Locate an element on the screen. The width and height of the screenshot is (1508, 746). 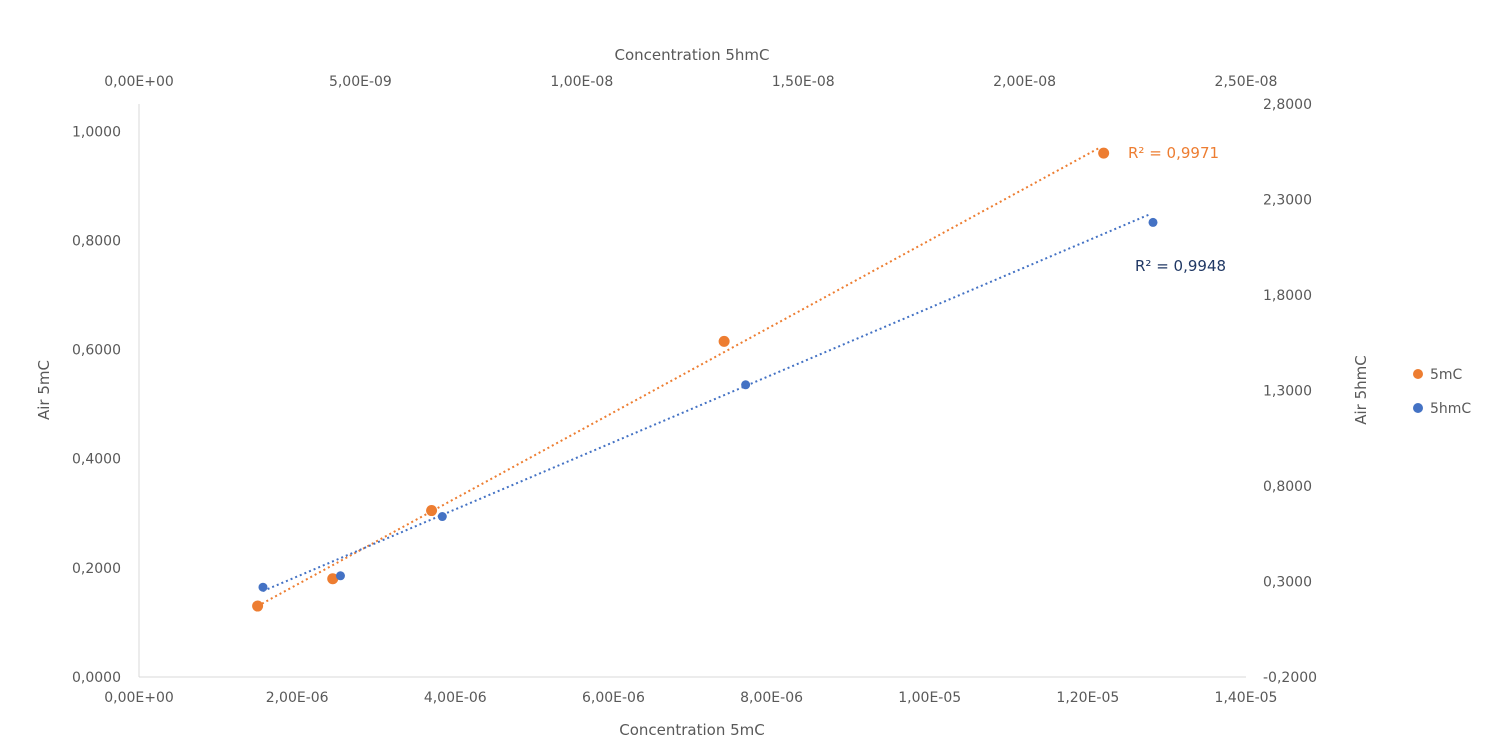
x-bottom-tick-label: 2,00E-06 is located at coordinates (297, 698).